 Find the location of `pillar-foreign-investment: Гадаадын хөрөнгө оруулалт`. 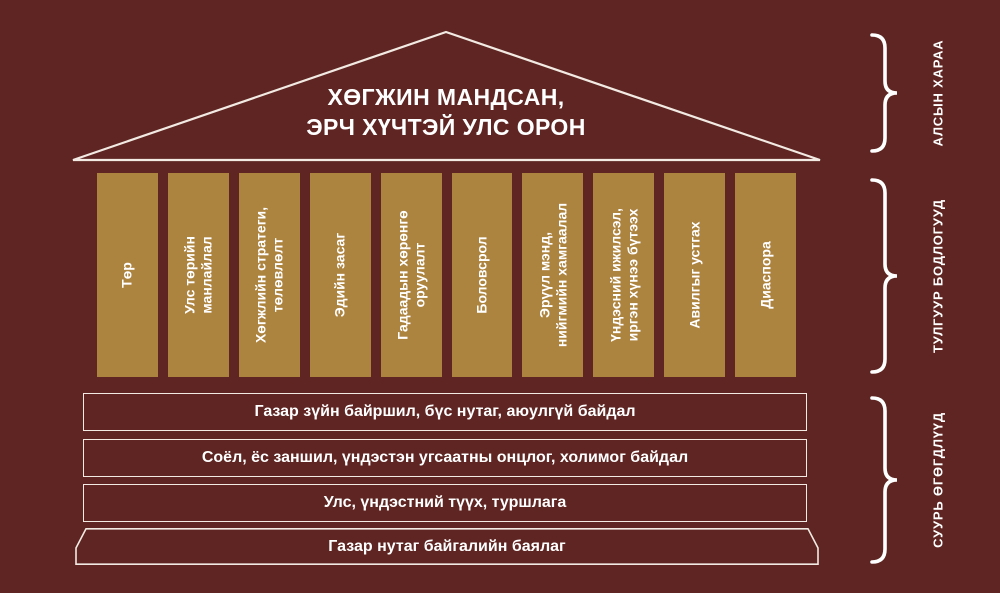

pillar-foreign-investment: Гадаадын хөрөнгө оруулалт is located at coordinates (411, 275).